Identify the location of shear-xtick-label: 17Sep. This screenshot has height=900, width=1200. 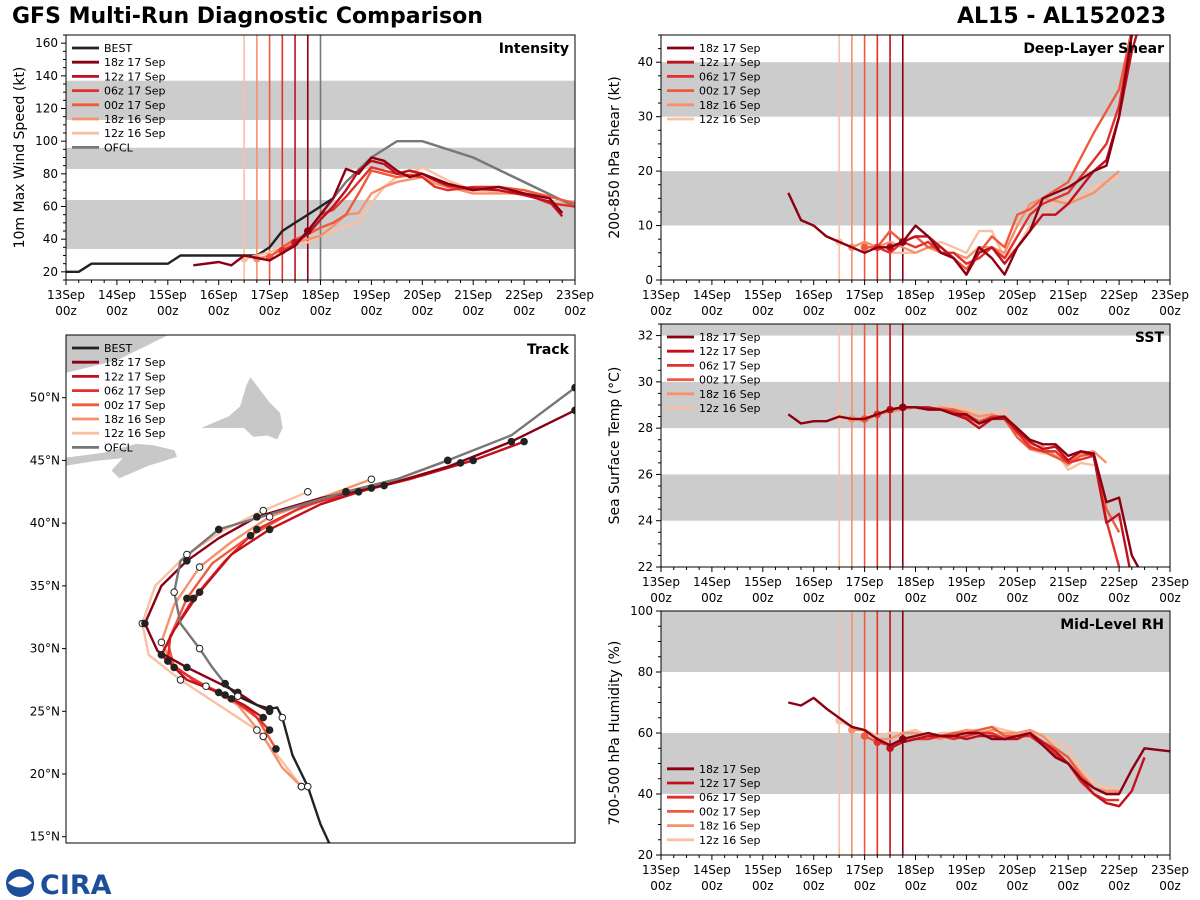
(865, 295).